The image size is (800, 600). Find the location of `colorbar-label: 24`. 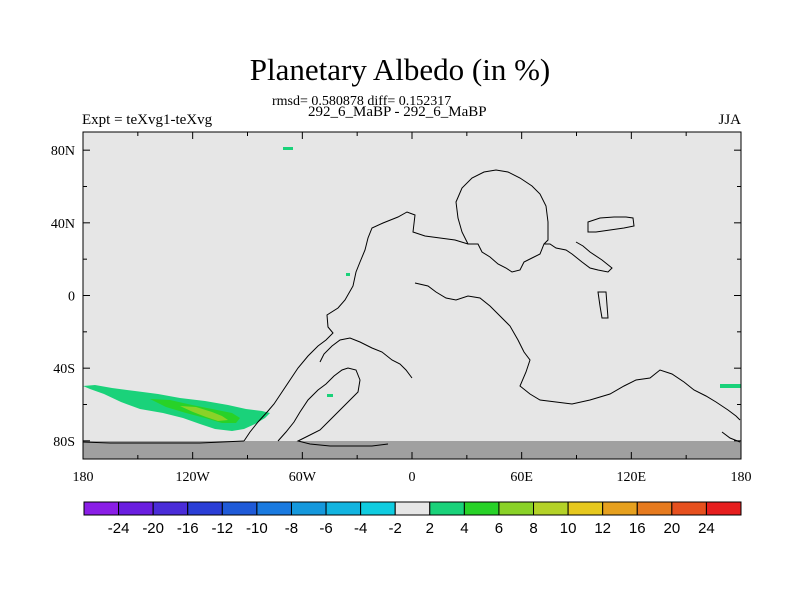

colorbar-label: 24 is located at coordinates (706, 528).